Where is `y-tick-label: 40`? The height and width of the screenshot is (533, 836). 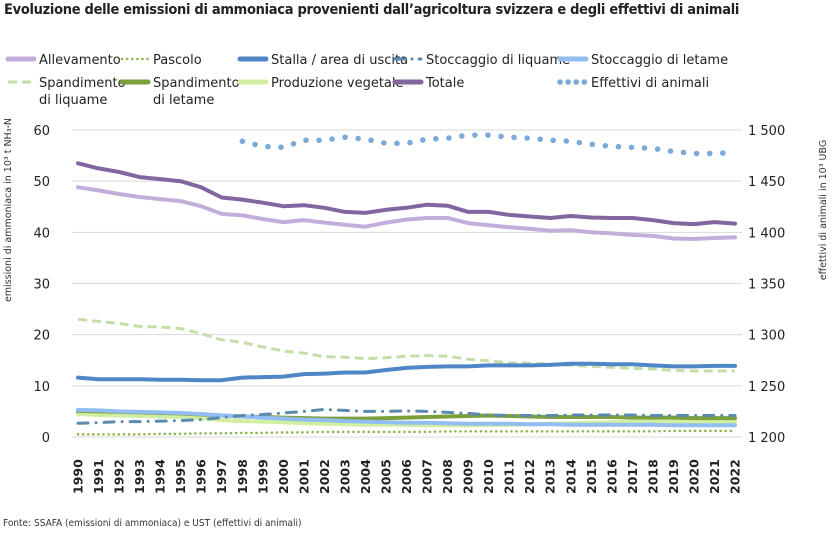 y-tick-label: 40 is located at coordinates (41, 233).